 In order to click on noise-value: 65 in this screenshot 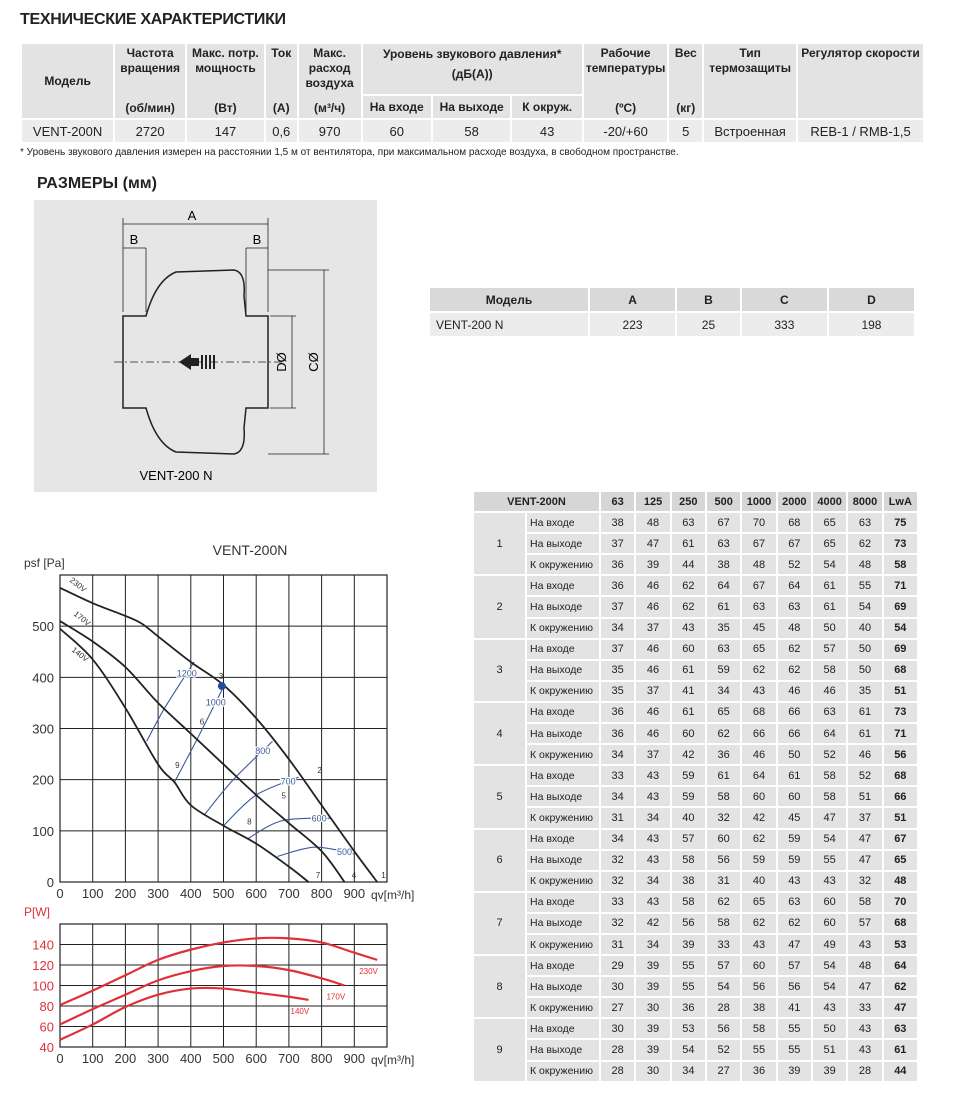, I will do `click(759, 649)`.